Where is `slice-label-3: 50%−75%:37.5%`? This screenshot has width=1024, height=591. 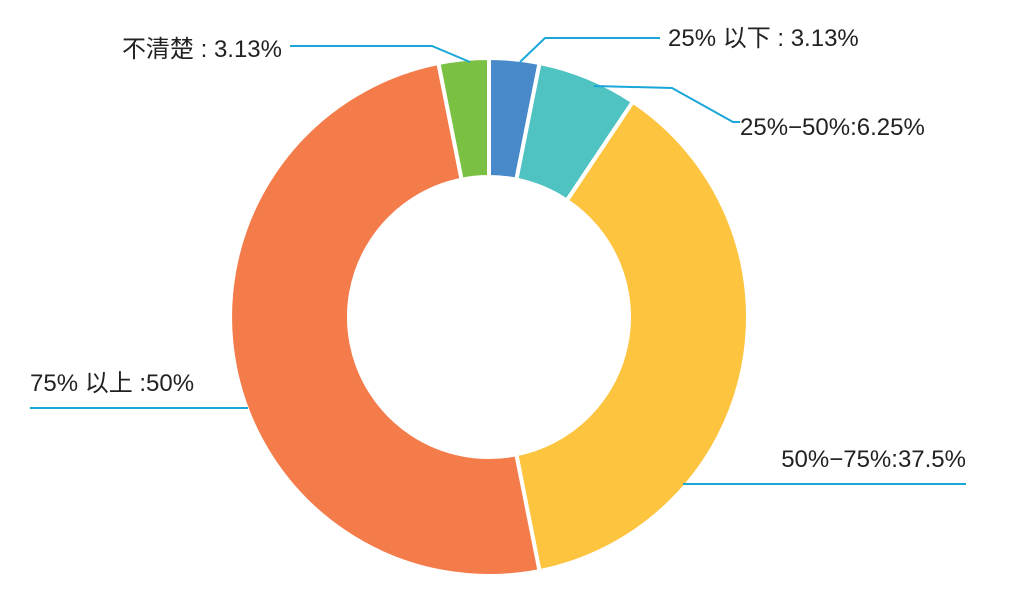 slice-label-3: 50%−75%:37.5% is located at coordinates (873, 459).